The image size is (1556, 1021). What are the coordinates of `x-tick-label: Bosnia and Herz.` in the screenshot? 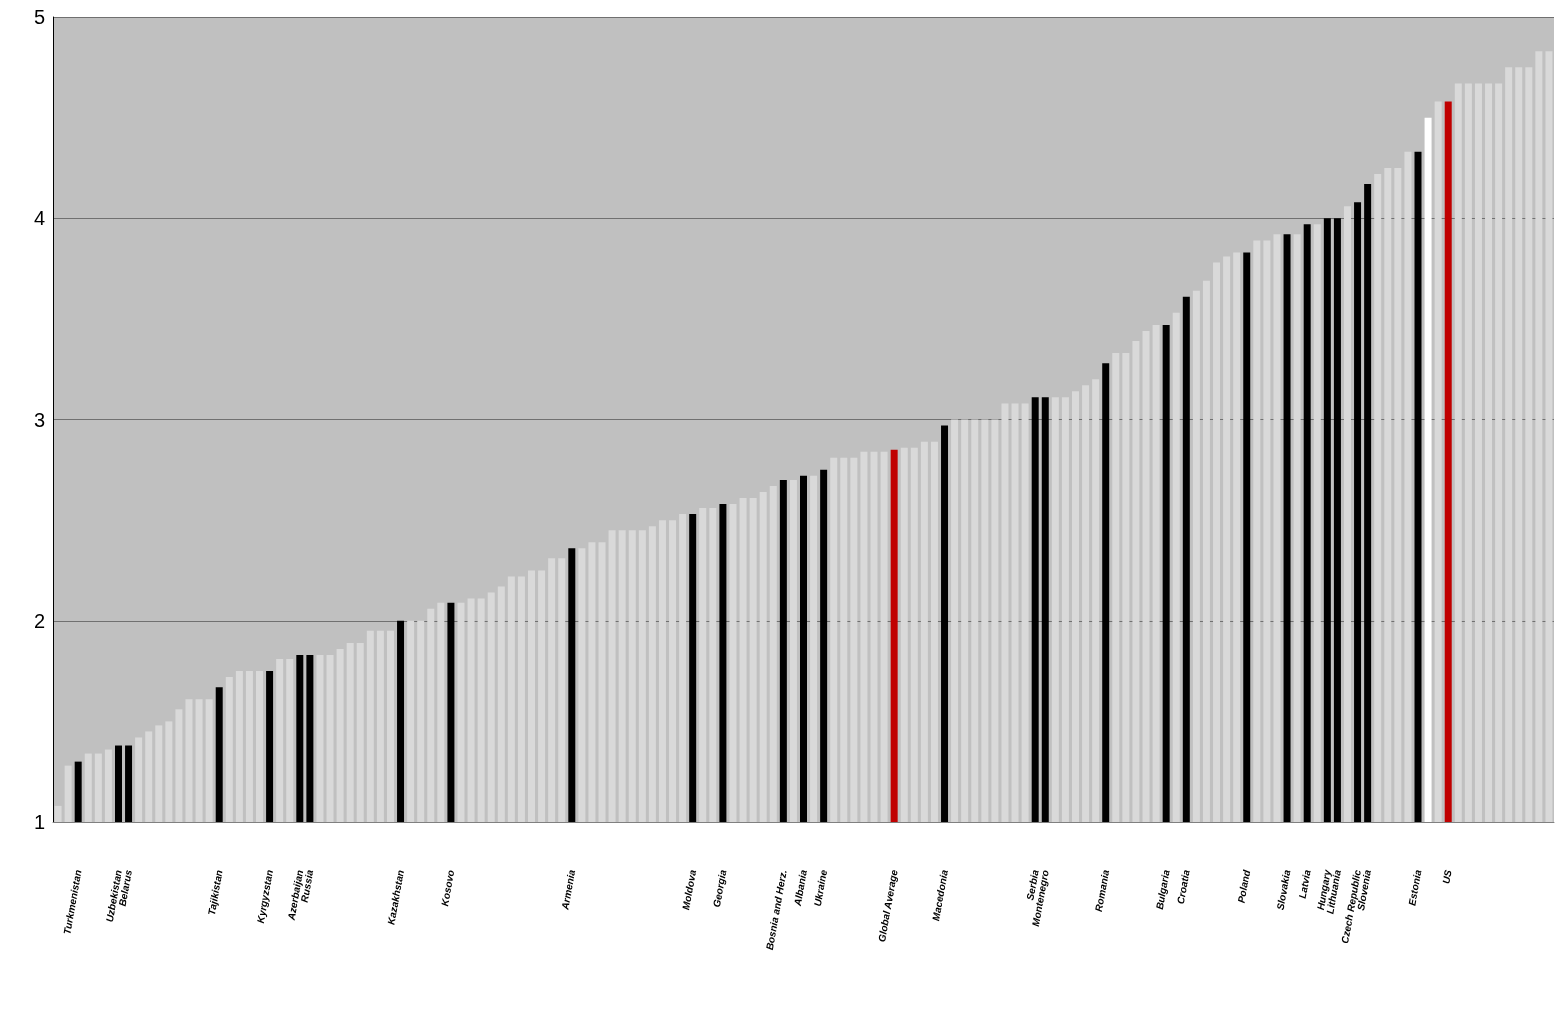 It's located at (776, 910).